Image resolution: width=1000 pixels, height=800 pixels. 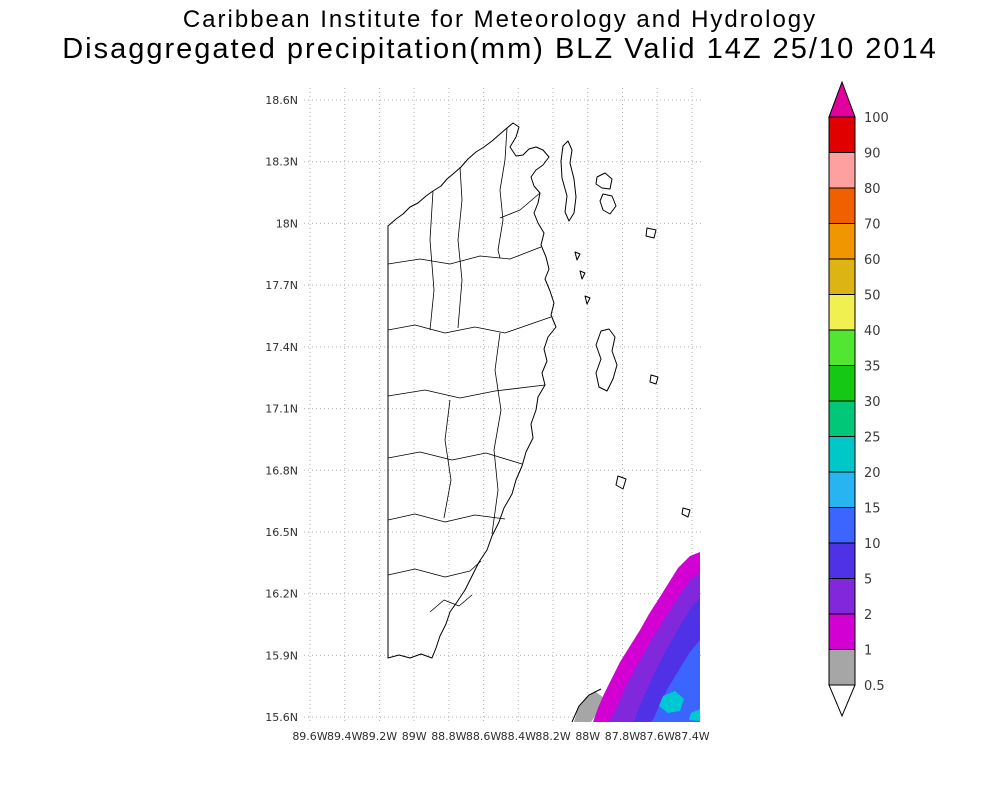 What do you see at coordinates (552, 736) in the screenshot?
I see `lon-tick-label: 88.2W` at bounding box center [552, 736].